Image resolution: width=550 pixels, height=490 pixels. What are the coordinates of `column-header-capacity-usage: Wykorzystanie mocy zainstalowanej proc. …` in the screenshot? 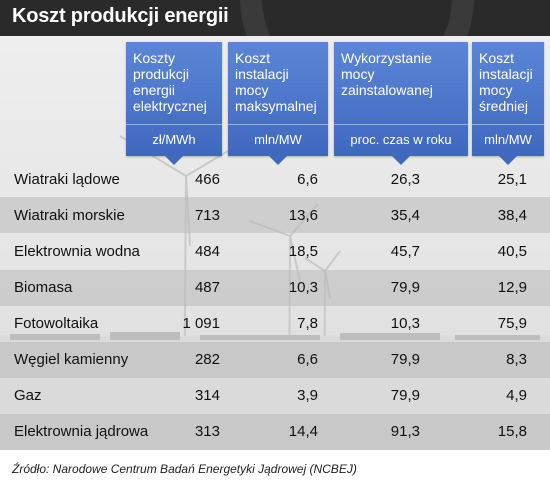 It's located at (401, 103).